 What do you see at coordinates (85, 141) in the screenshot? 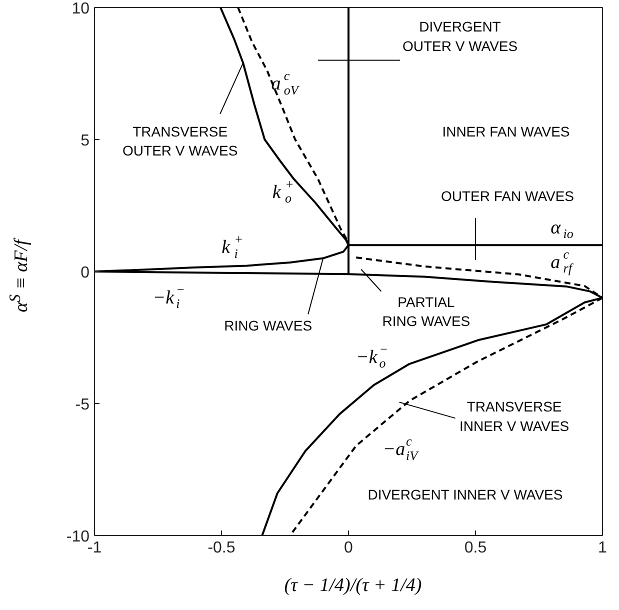
I see `y-tick-label: 5` at bounding box center [85, 141].